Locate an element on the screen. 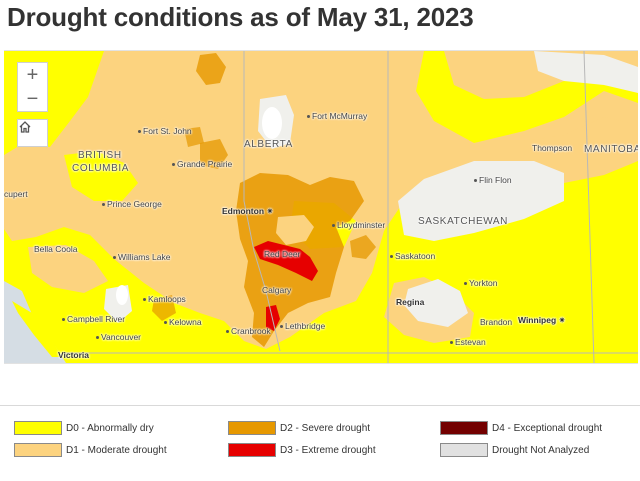 The image size is (640, 481). d2-zone-north is located at coordinates (211, 69).